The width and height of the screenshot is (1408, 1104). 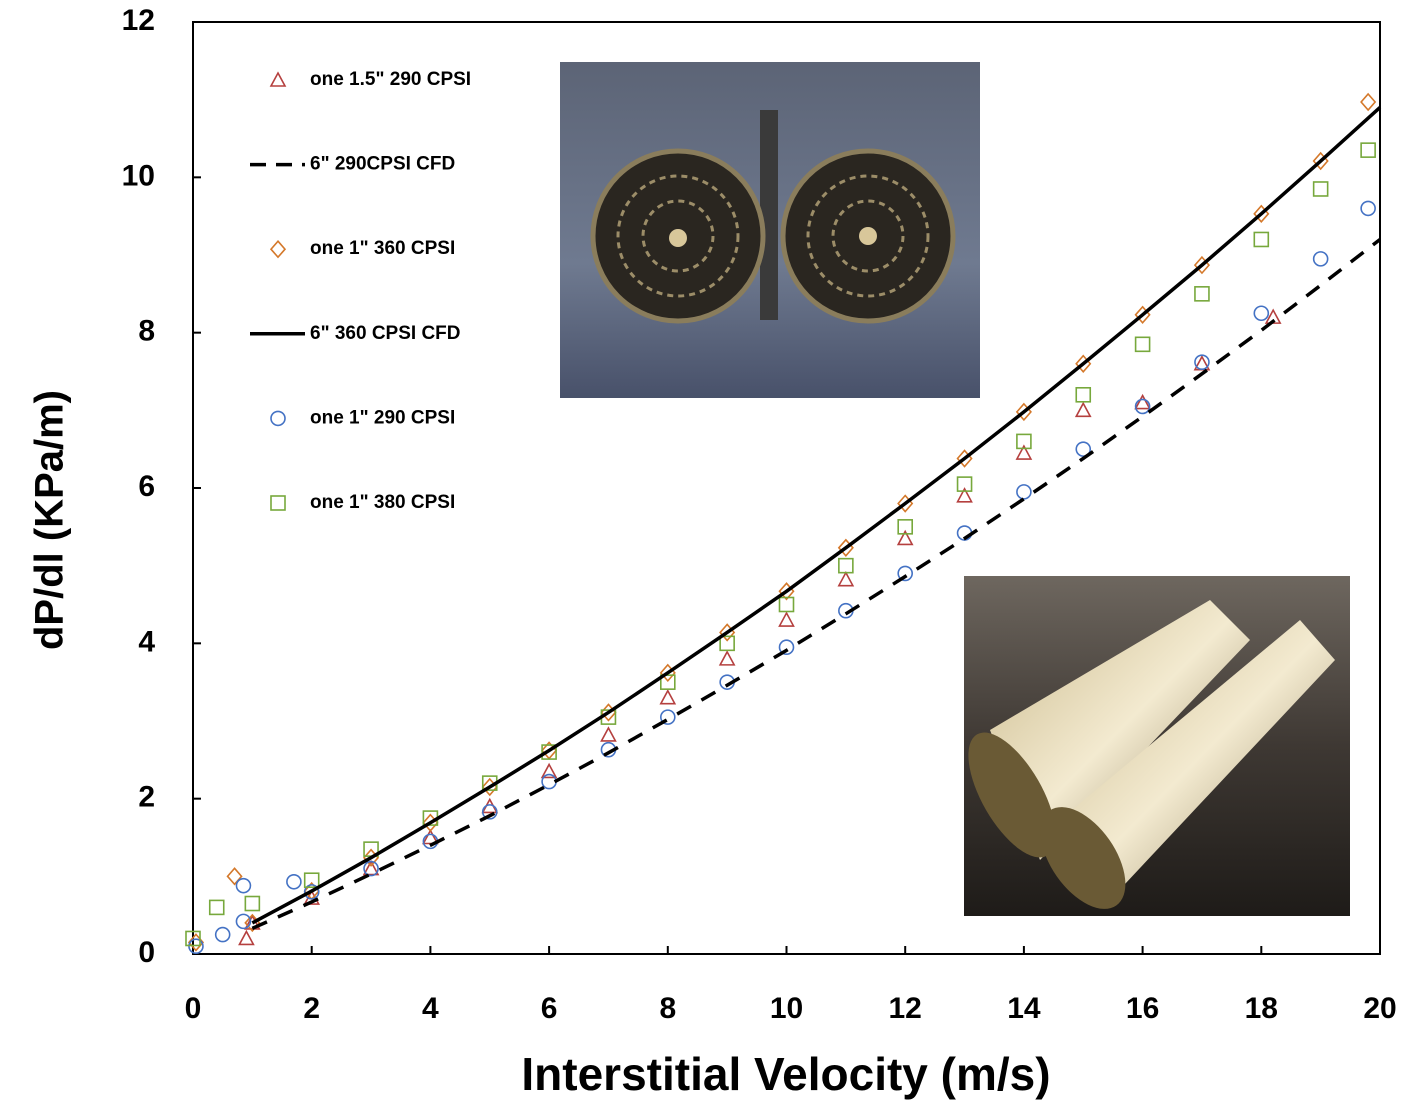 What do you see at coordinates (138, 175) in the screenshot?
I see `y-tick-label: 10` at bounding box center [138, 175].